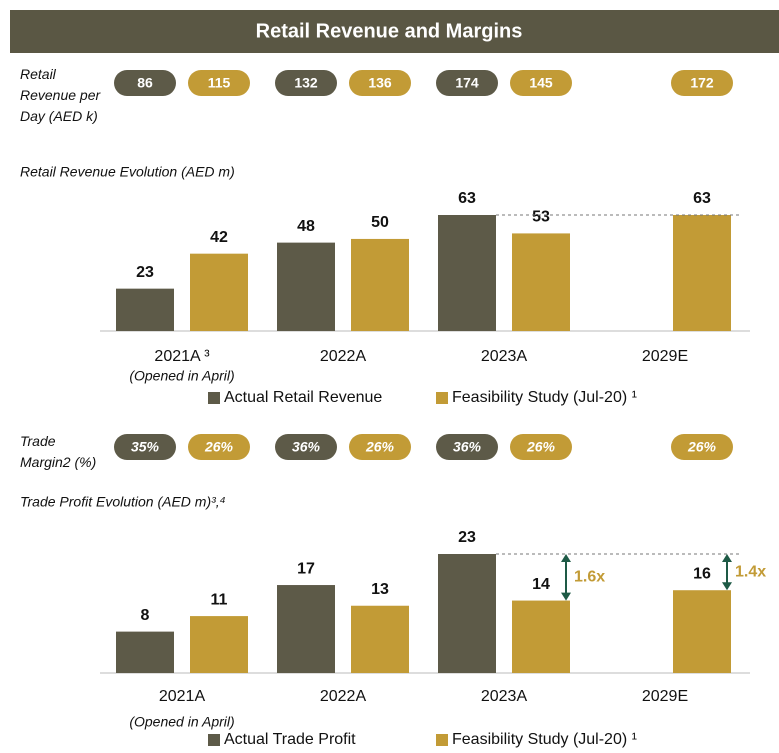 Image resolution: width=779 pixels, height=753 pixels. Describe the element at coordinates (219, 237) in the screenshot. I see `data-label: 42` at that location.